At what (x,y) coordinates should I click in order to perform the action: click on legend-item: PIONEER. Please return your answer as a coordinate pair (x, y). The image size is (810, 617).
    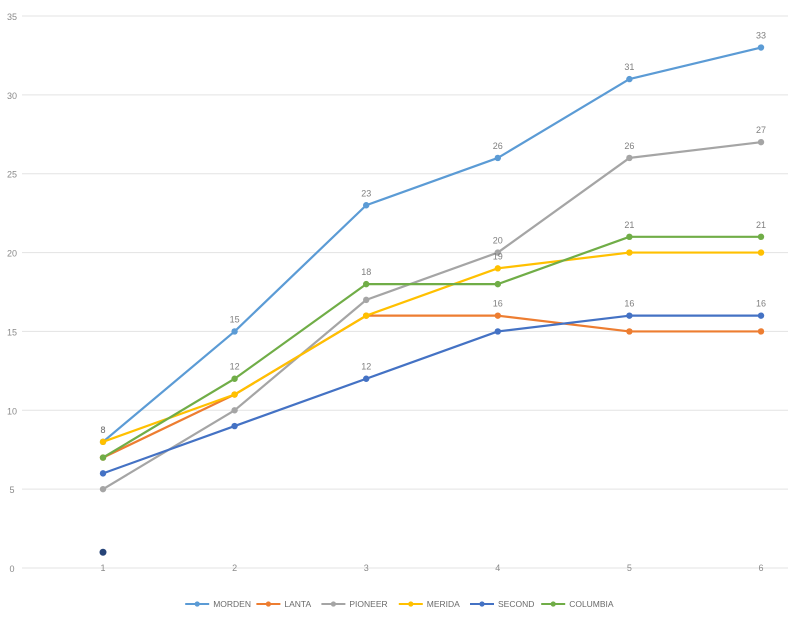
    Looking at the image, I should click on (354, 604).